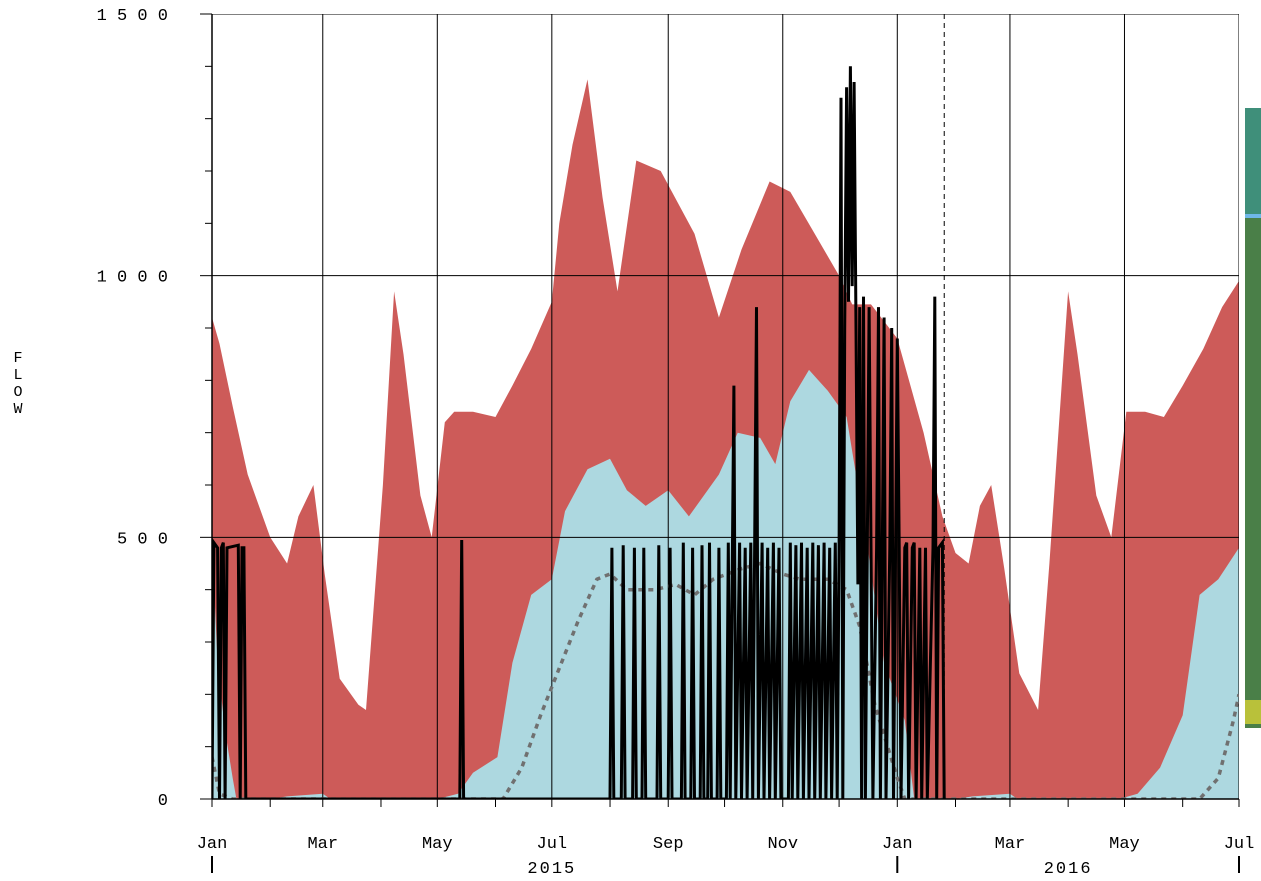 This screenshot has height=881, width=1261. Describe the element at coordinates (1253, 418) in the screenshot. I see `overlay-panel` at that location.